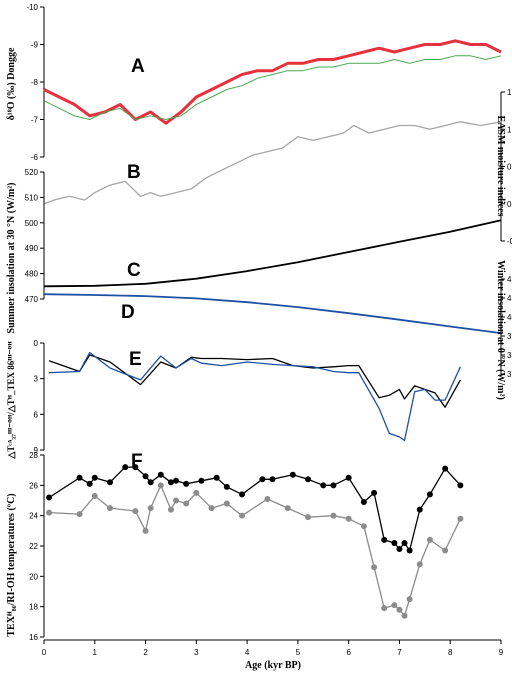  I want to click on panel-d-series, so click(272, 313).